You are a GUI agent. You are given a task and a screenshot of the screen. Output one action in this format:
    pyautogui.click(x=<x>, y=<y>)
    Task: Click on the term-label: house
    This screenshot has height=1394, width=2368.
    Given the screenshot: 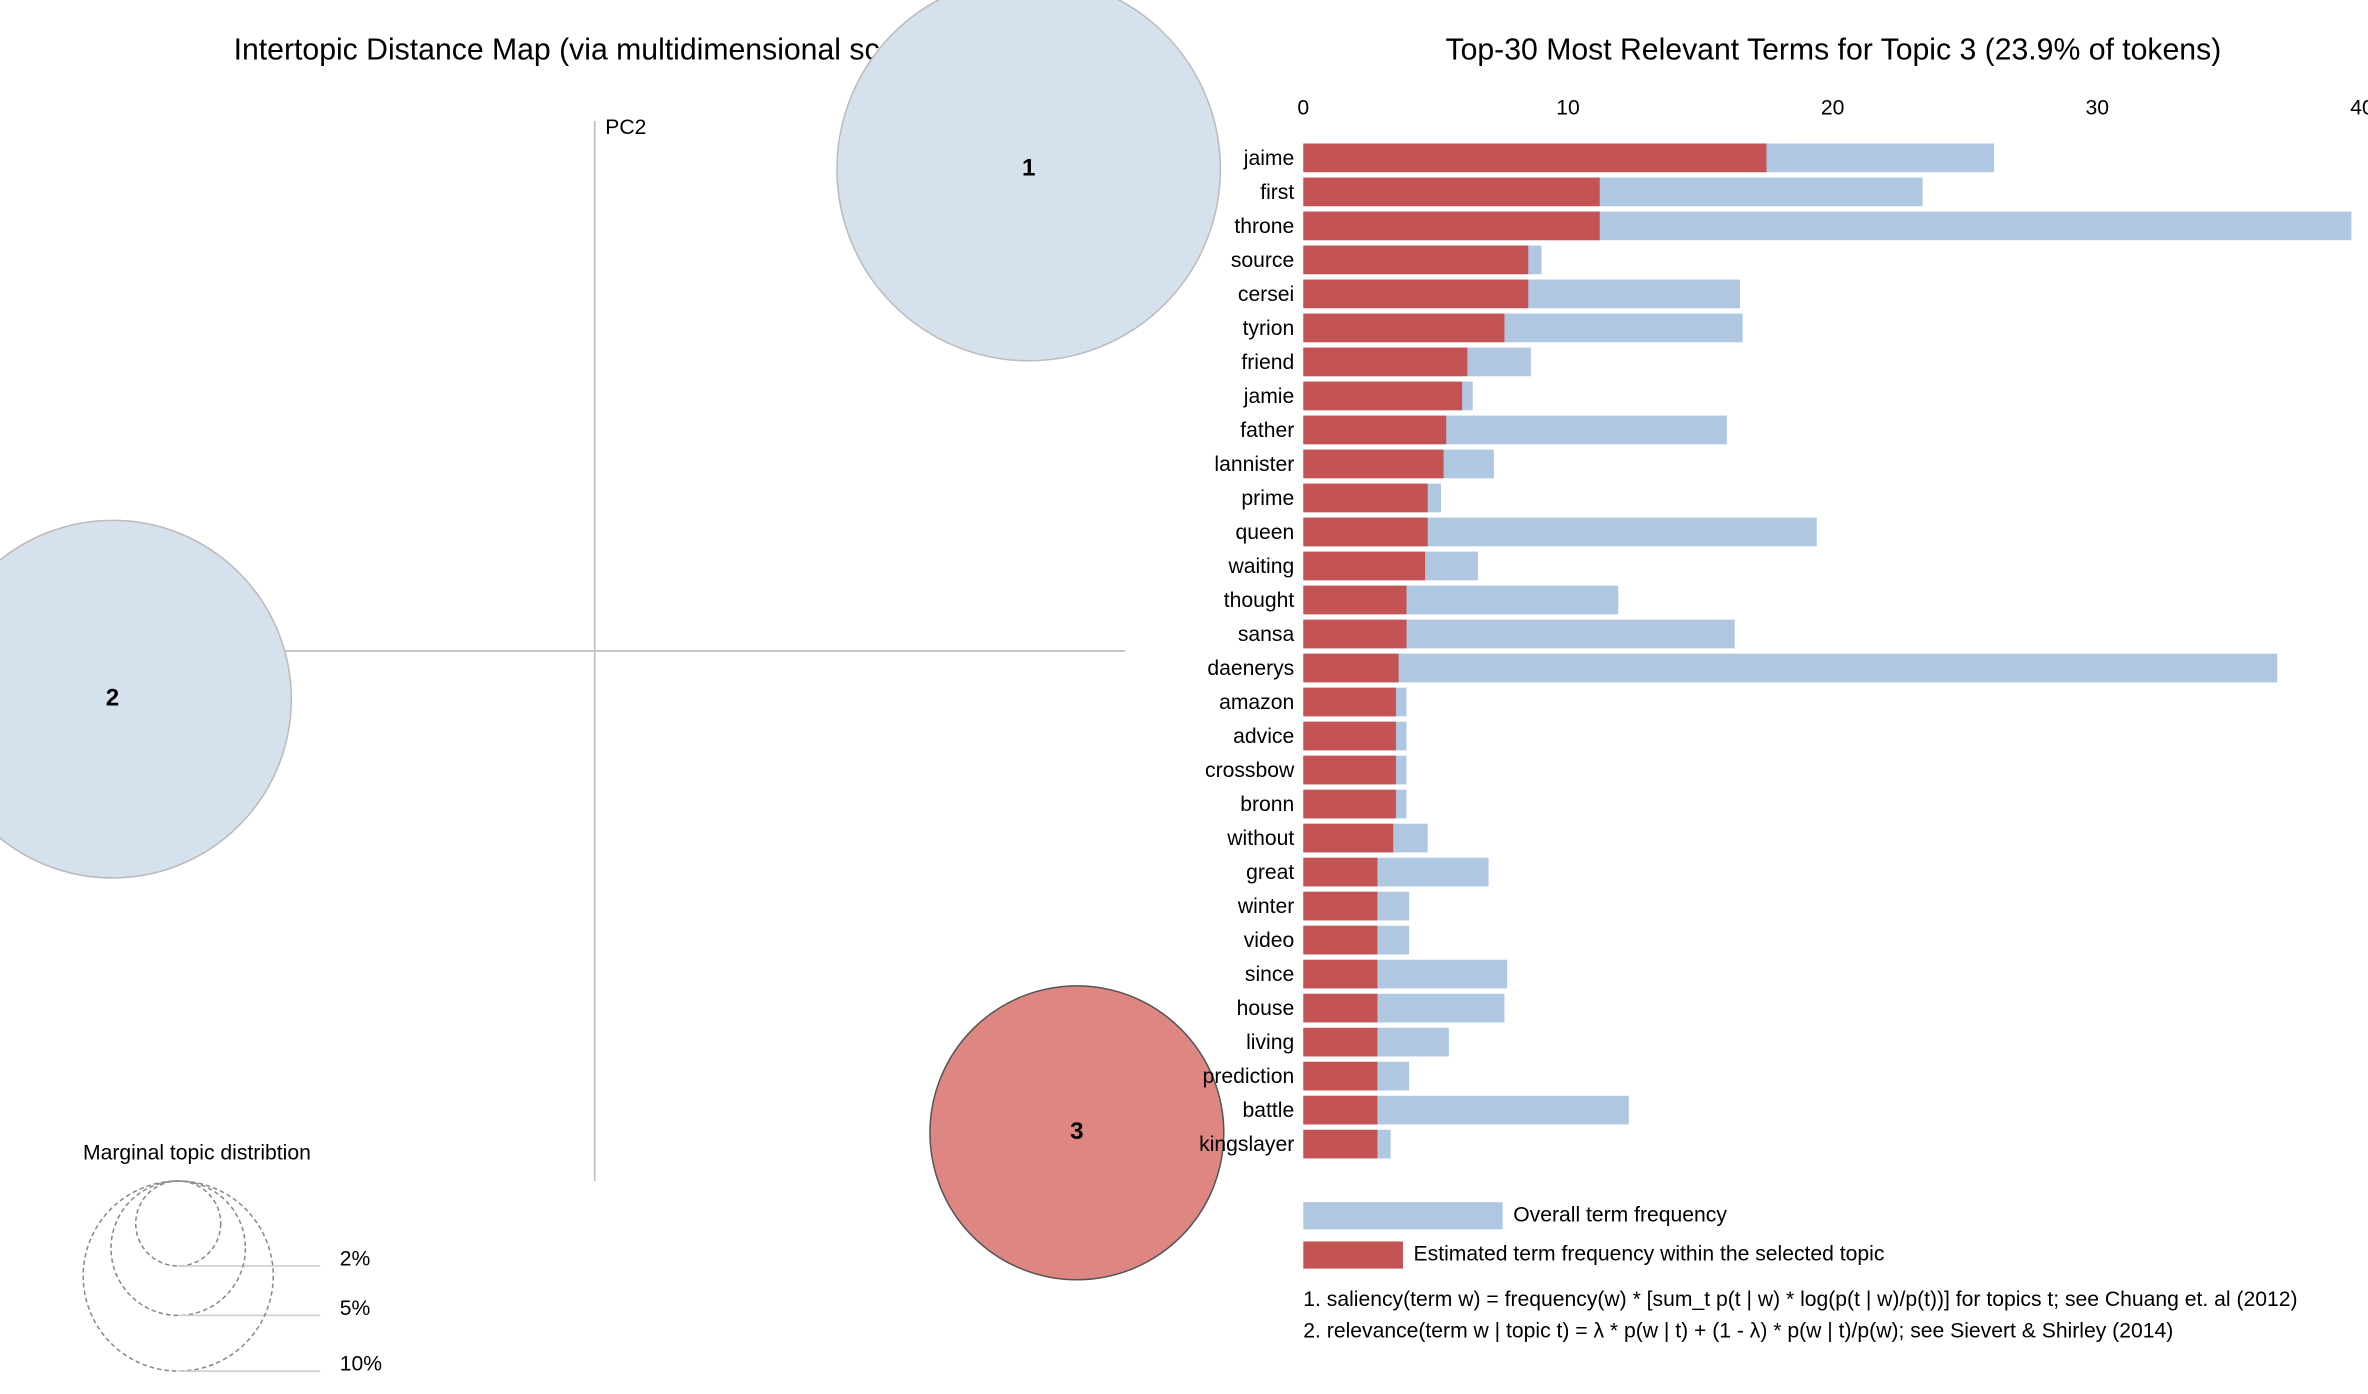 What is the action you would take?
    pyautogui.click(x=1266, y=1008)
    